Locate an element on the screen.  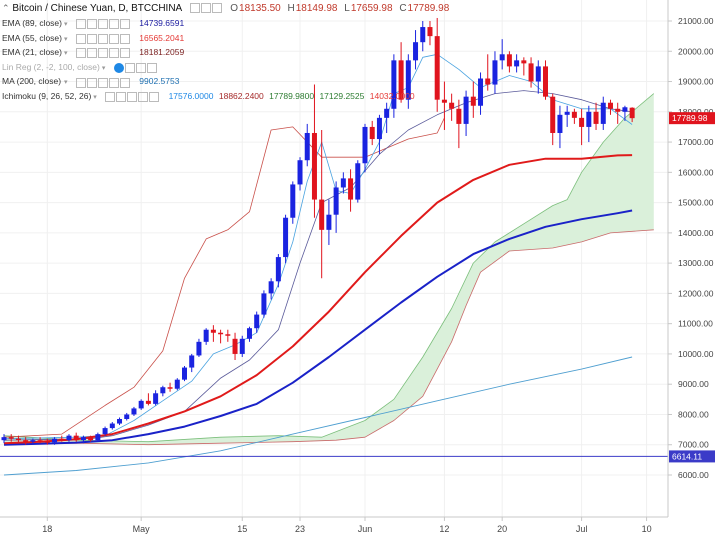
legend-ema89: EMA (89, close) ▾ 14739.6591 is located at coordinates (225, 23).